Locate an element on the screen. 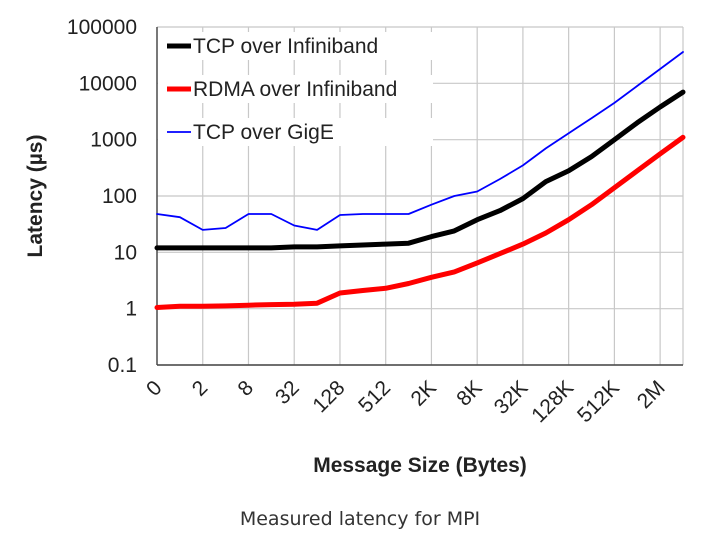  legend-label: RDMA over Infiniband is located at coordinates (295, 89).